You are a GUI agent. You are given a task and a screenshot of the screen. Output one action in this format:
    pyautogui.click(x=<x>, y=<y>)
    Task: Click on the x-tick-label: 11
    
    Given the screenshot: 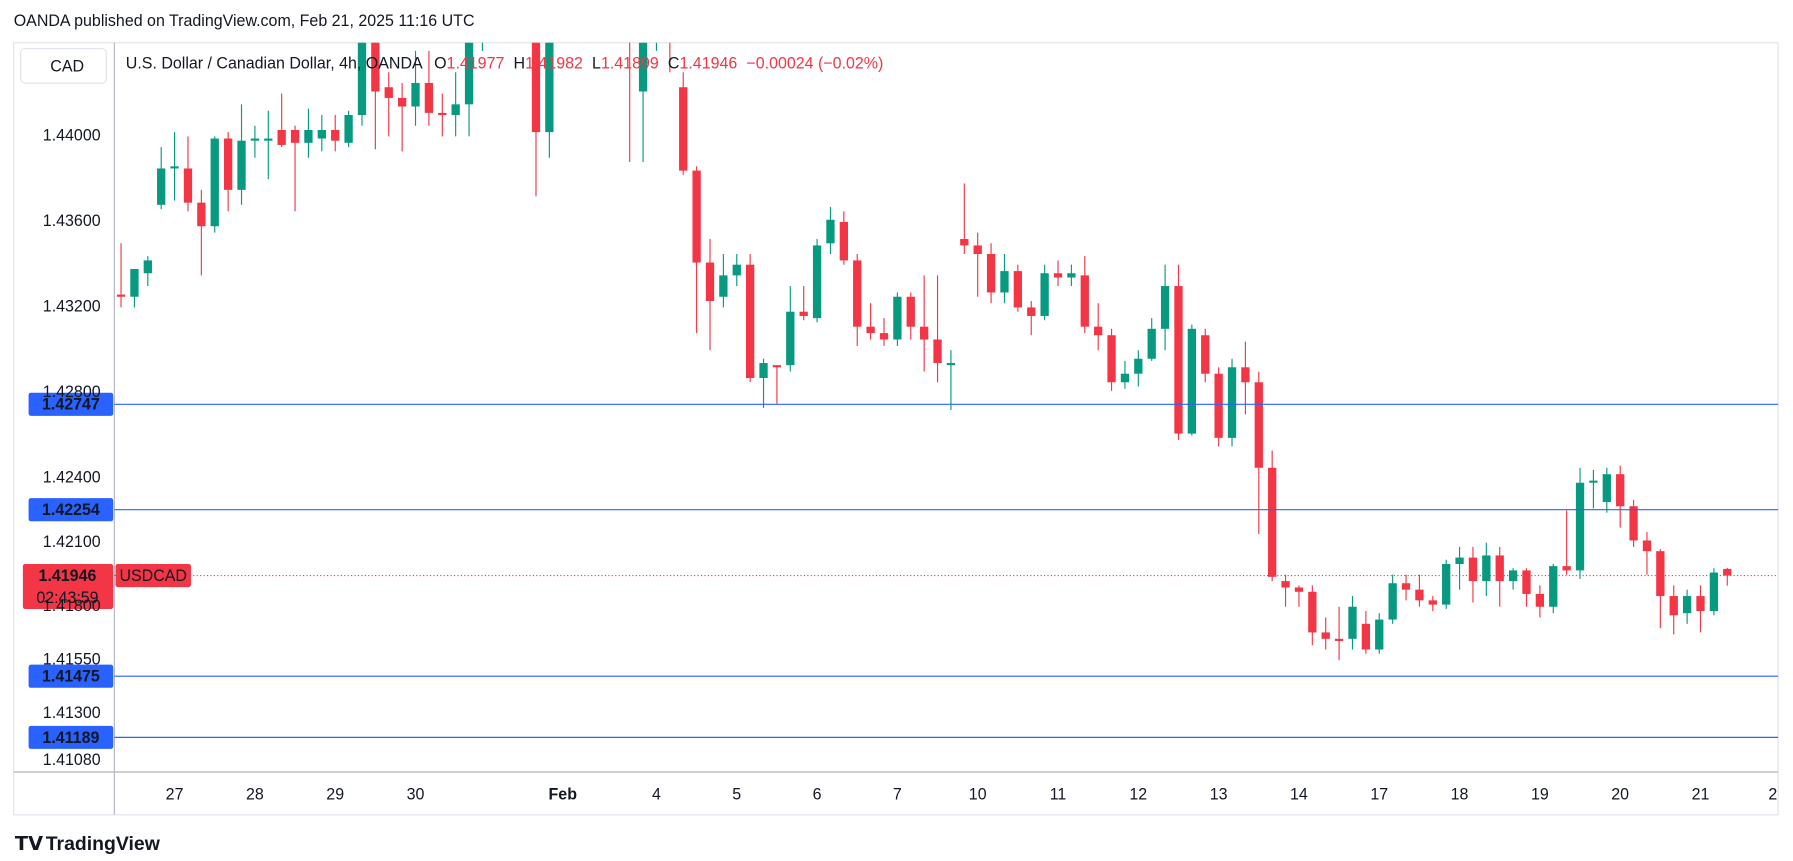 What is the action you would take?
    pyautogui.click(x=1058, y=794)
    